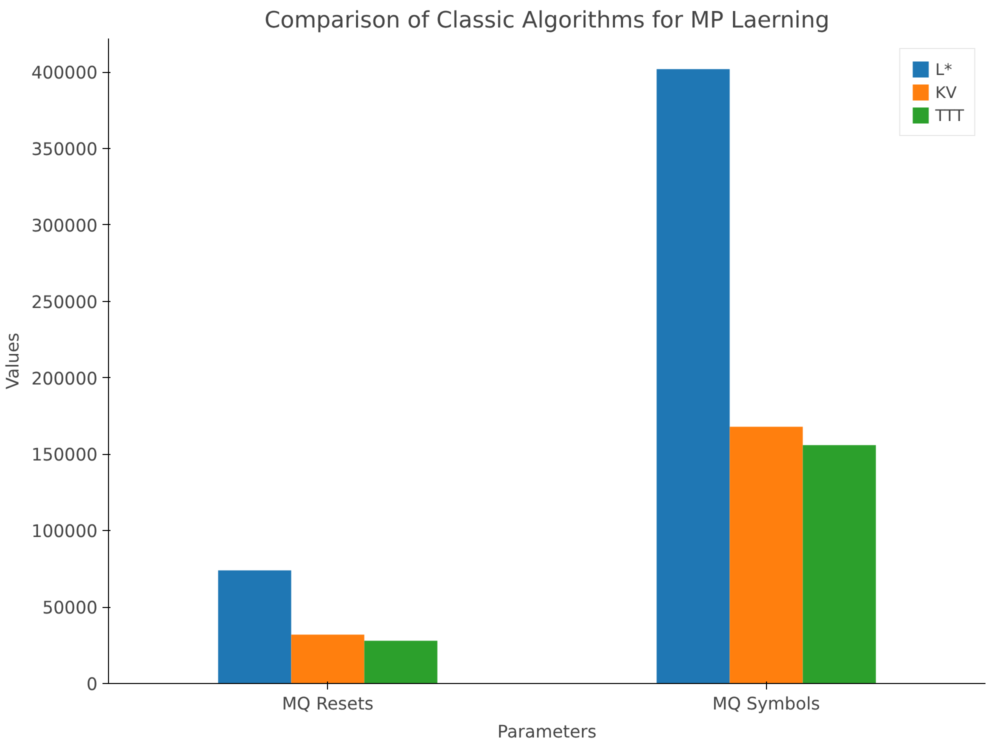 This screenshot has width=995, height=751. What do you see at coordinates (64, 302) in the screenshot?
I see `y-tick-label: 250000` at bounding box center [64, 302].